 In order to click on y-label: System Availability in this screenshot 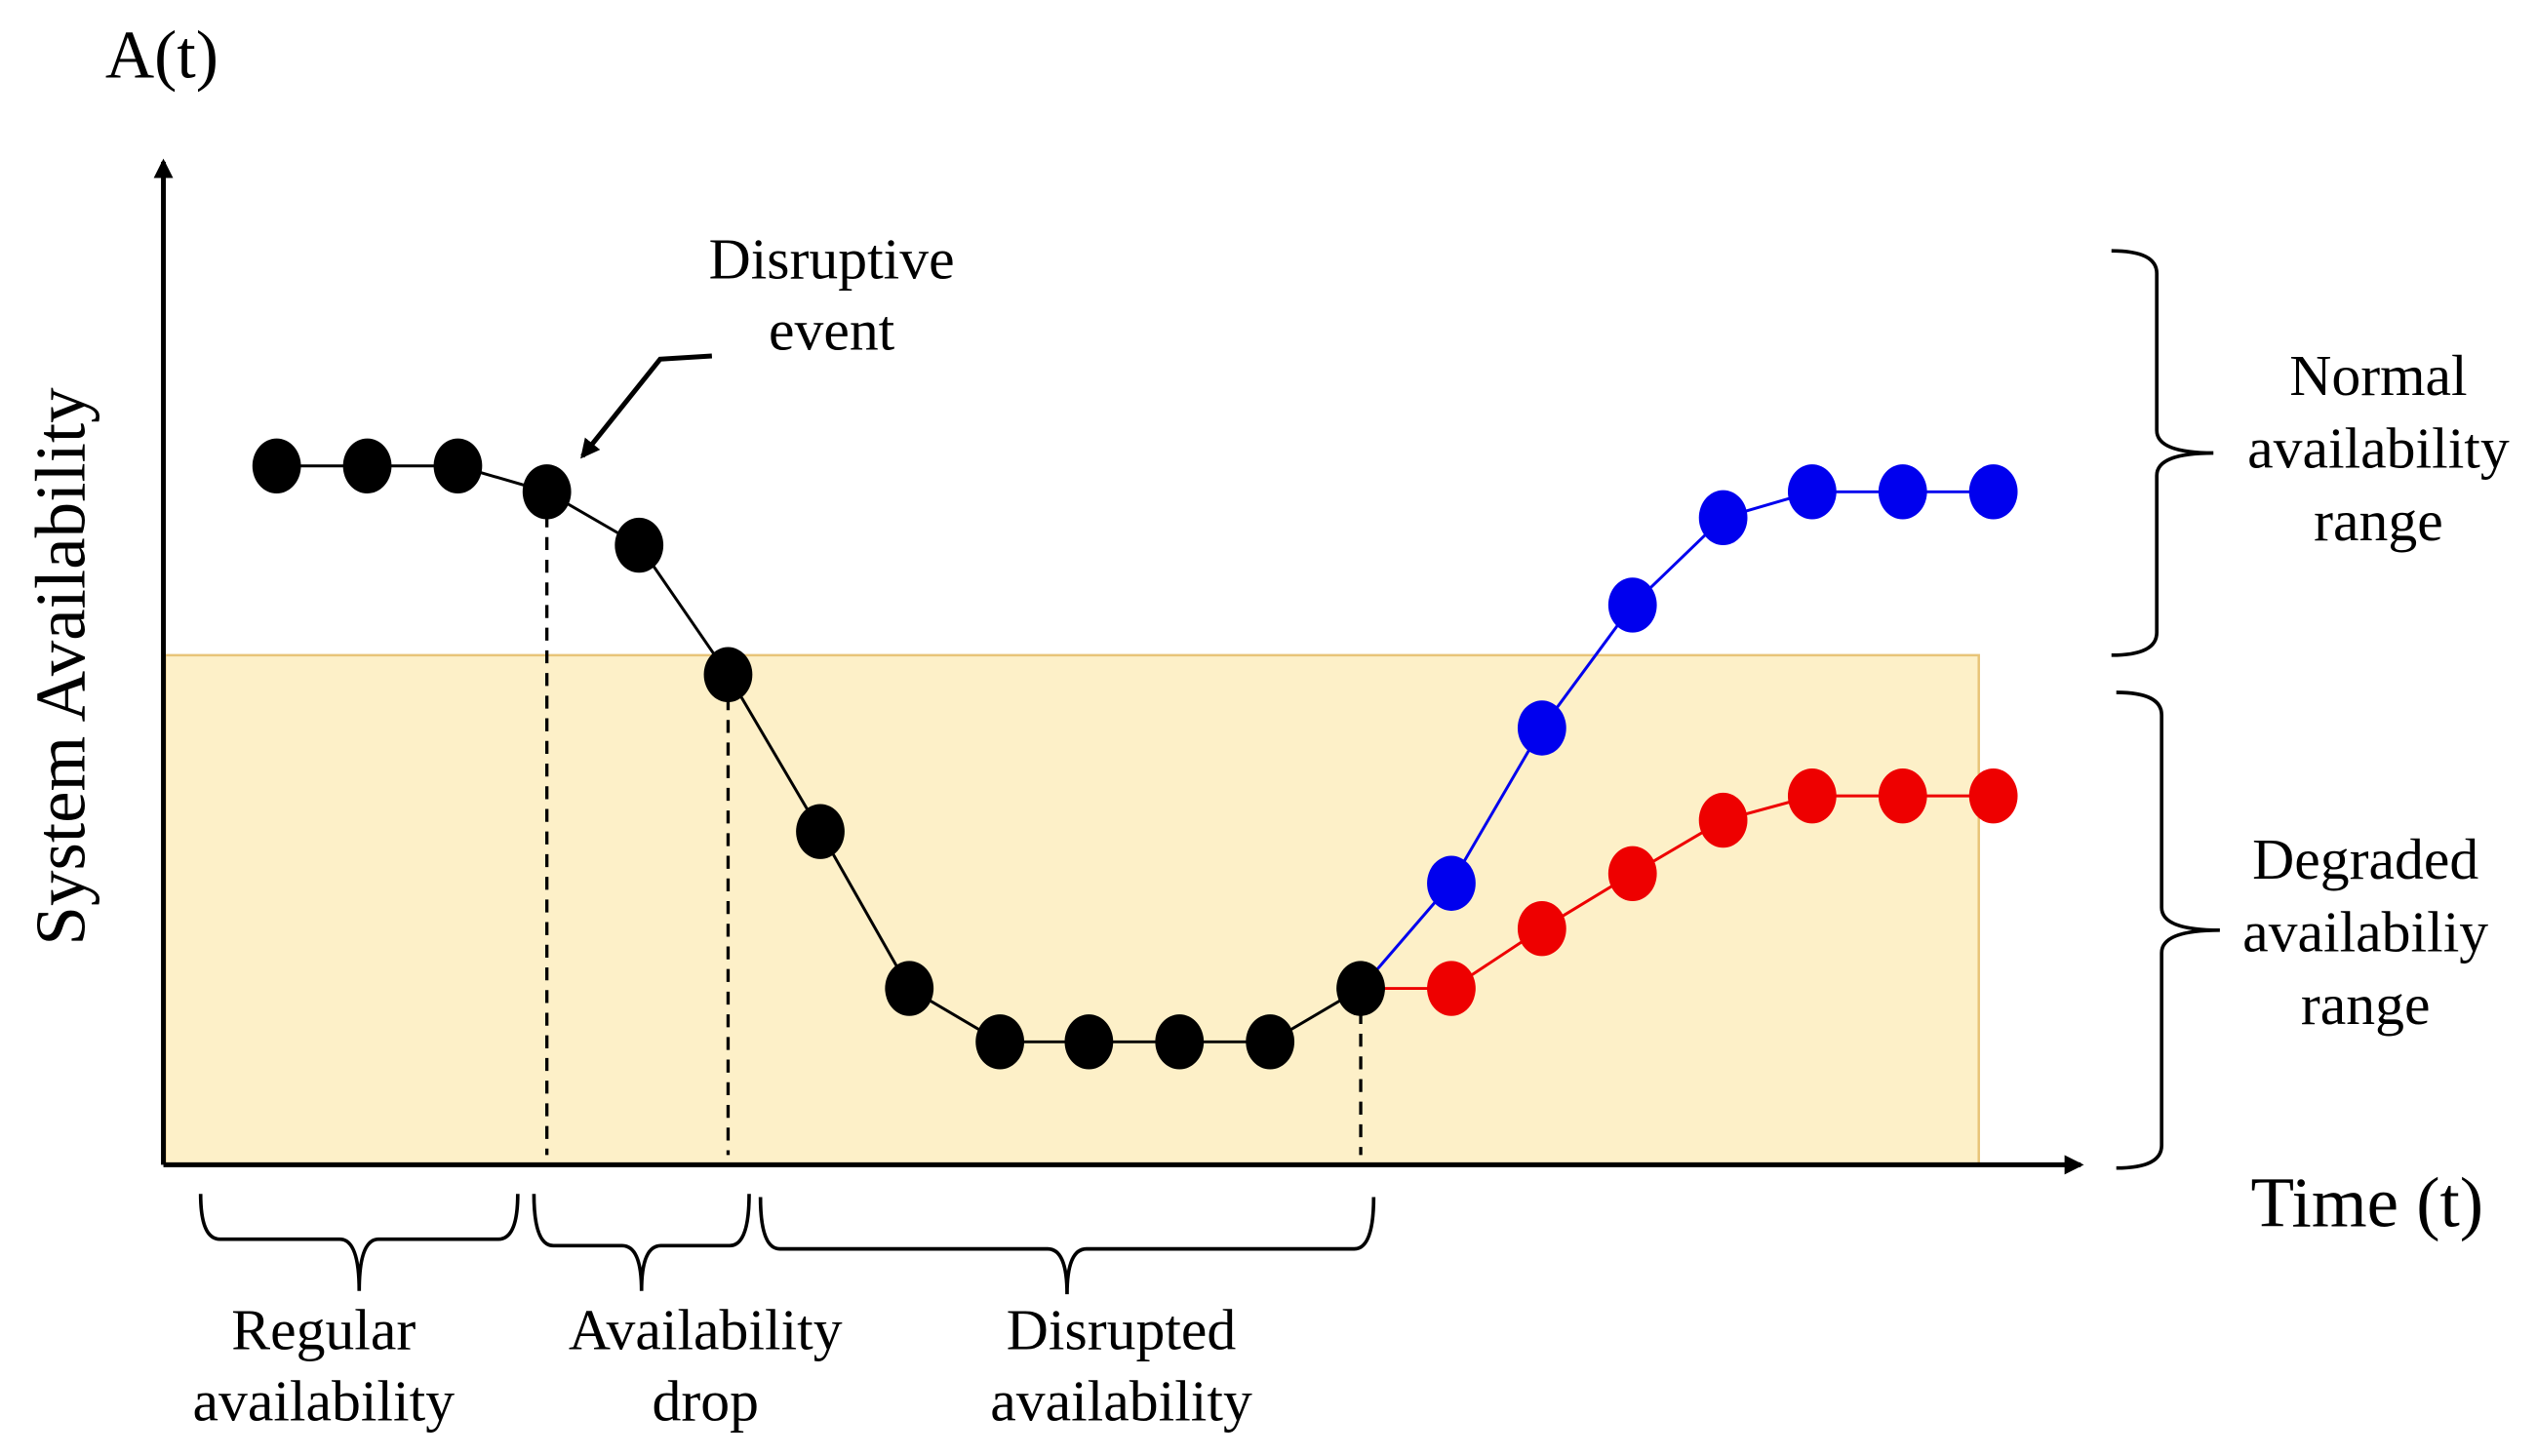, I will do `click(59, 666)`.